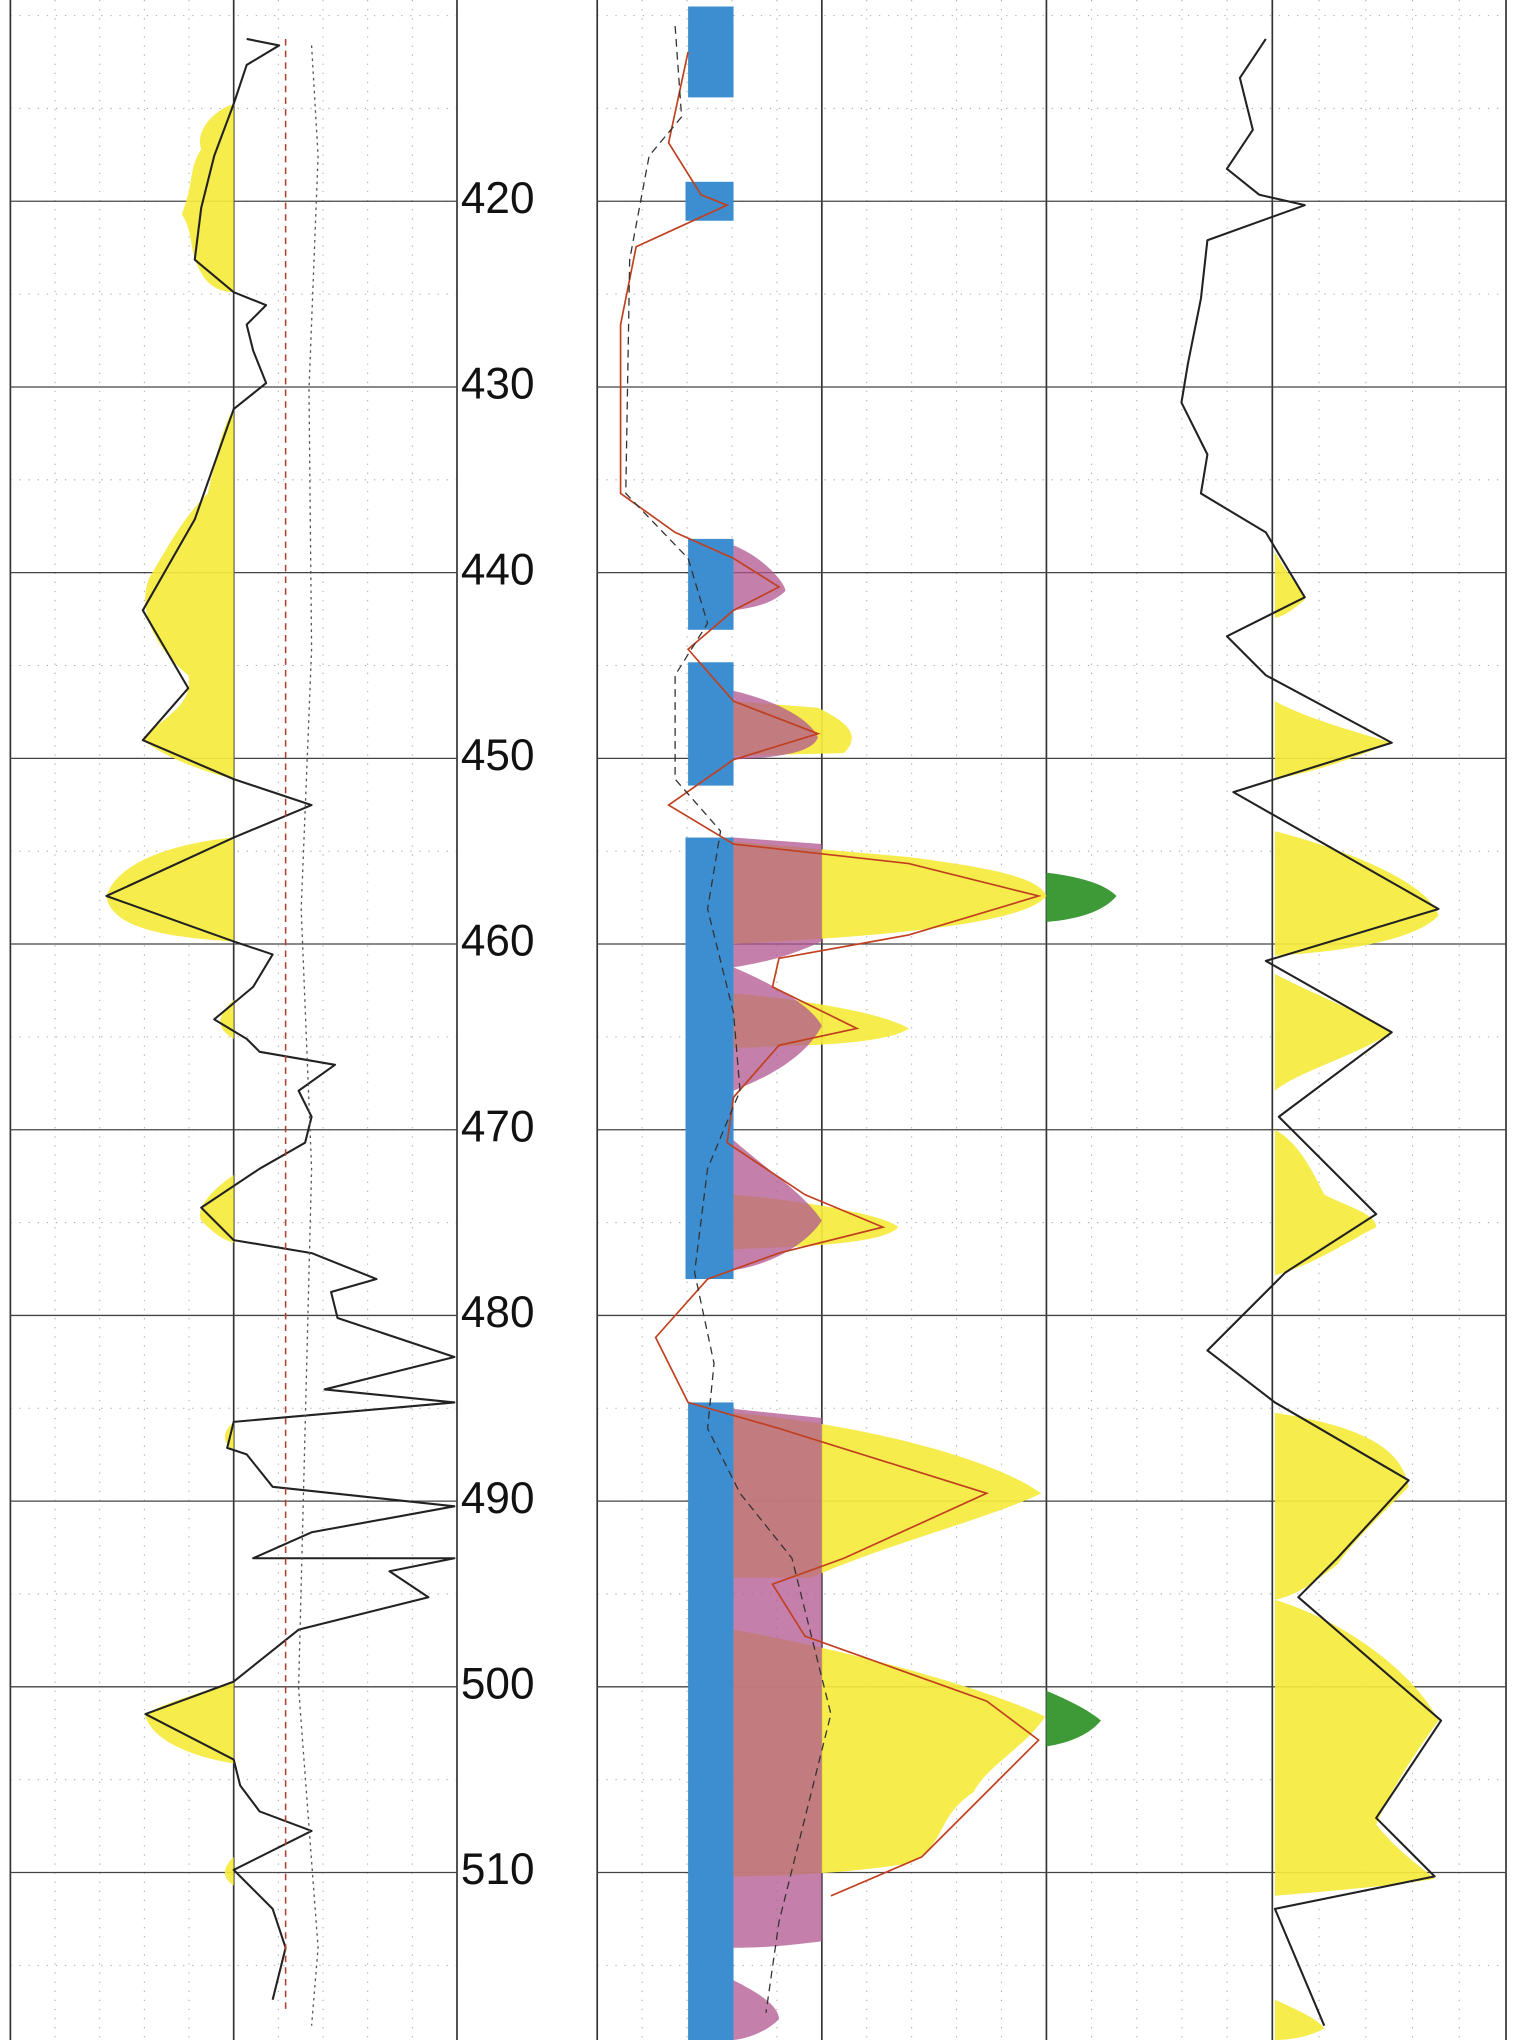 This screenshot has width=1519, height=2040. I want to click on depth-label: 460, so click(498, 941).